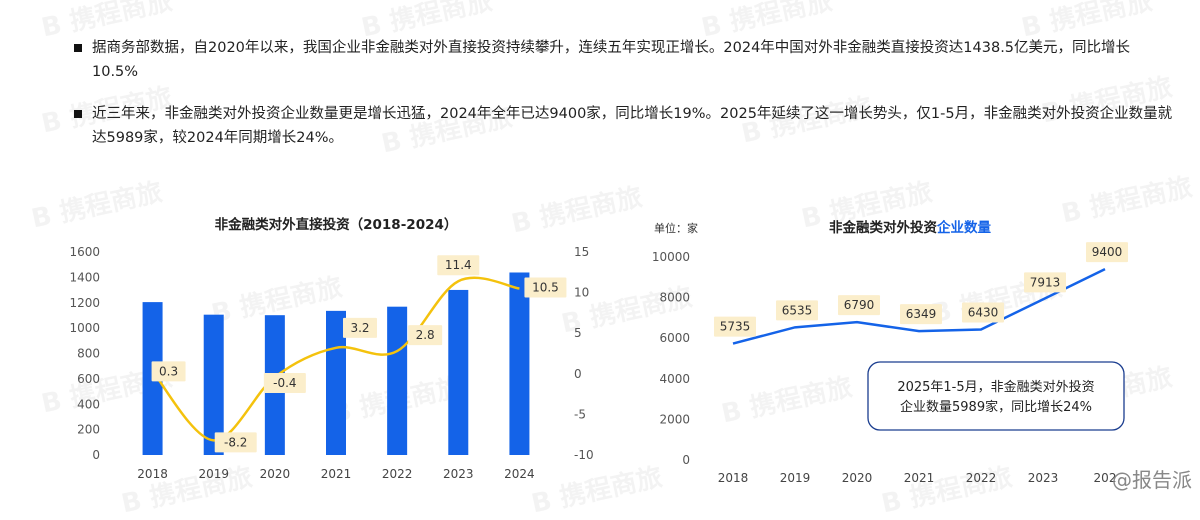  Describe the element at coordinates (519, 363) in the screenshot. I see `bar-2024` at that location.